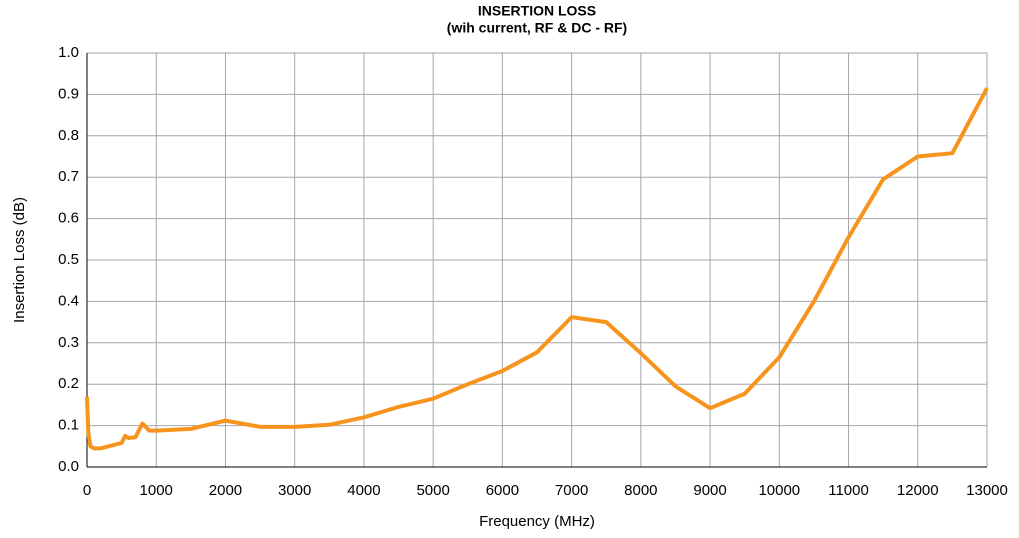 The width and height of the screenshot is (1019, 538). What do you see at coordinates (68, 93) in the screenshot?
I see `y-tick-label: 0.9` at bounding box center [68, 93].